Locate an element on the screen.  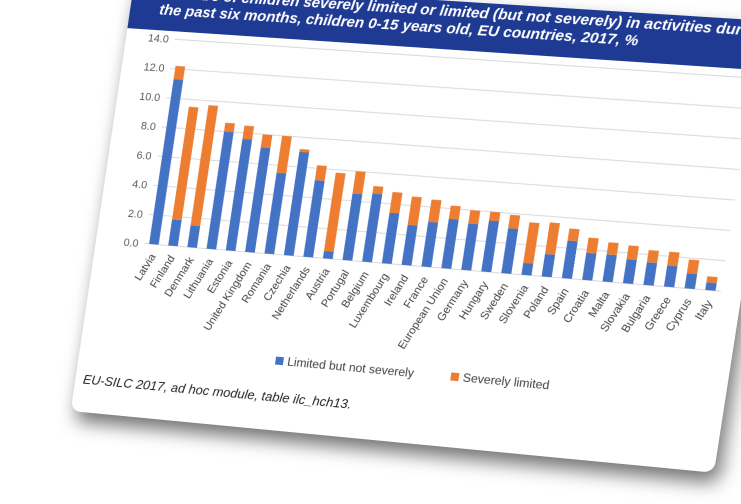
x-tick-label: Italy is located at coordinates (704, 310).